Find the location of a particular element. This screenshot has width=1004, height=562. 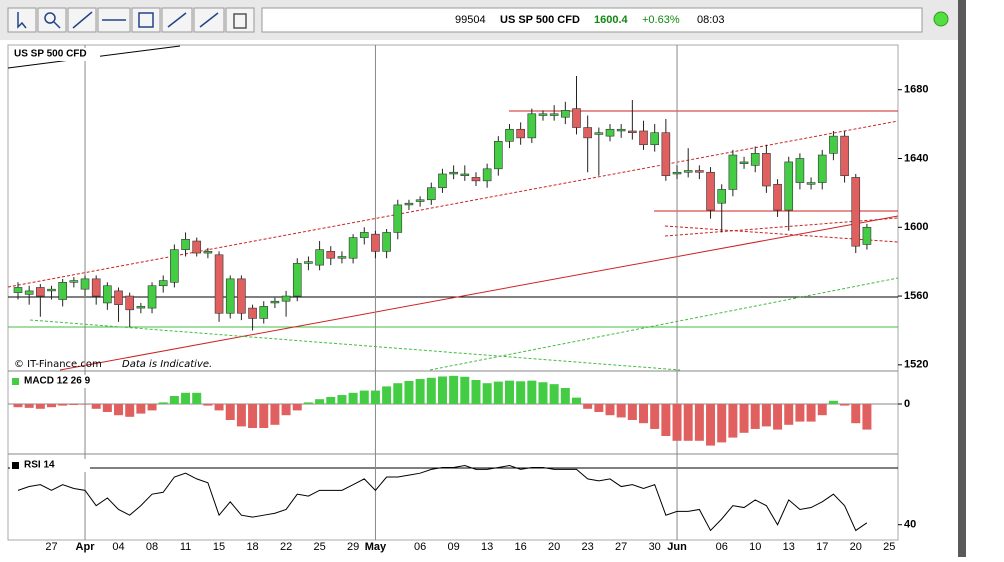

y-tick-label: 1680 is located at coordinates (916, 90).